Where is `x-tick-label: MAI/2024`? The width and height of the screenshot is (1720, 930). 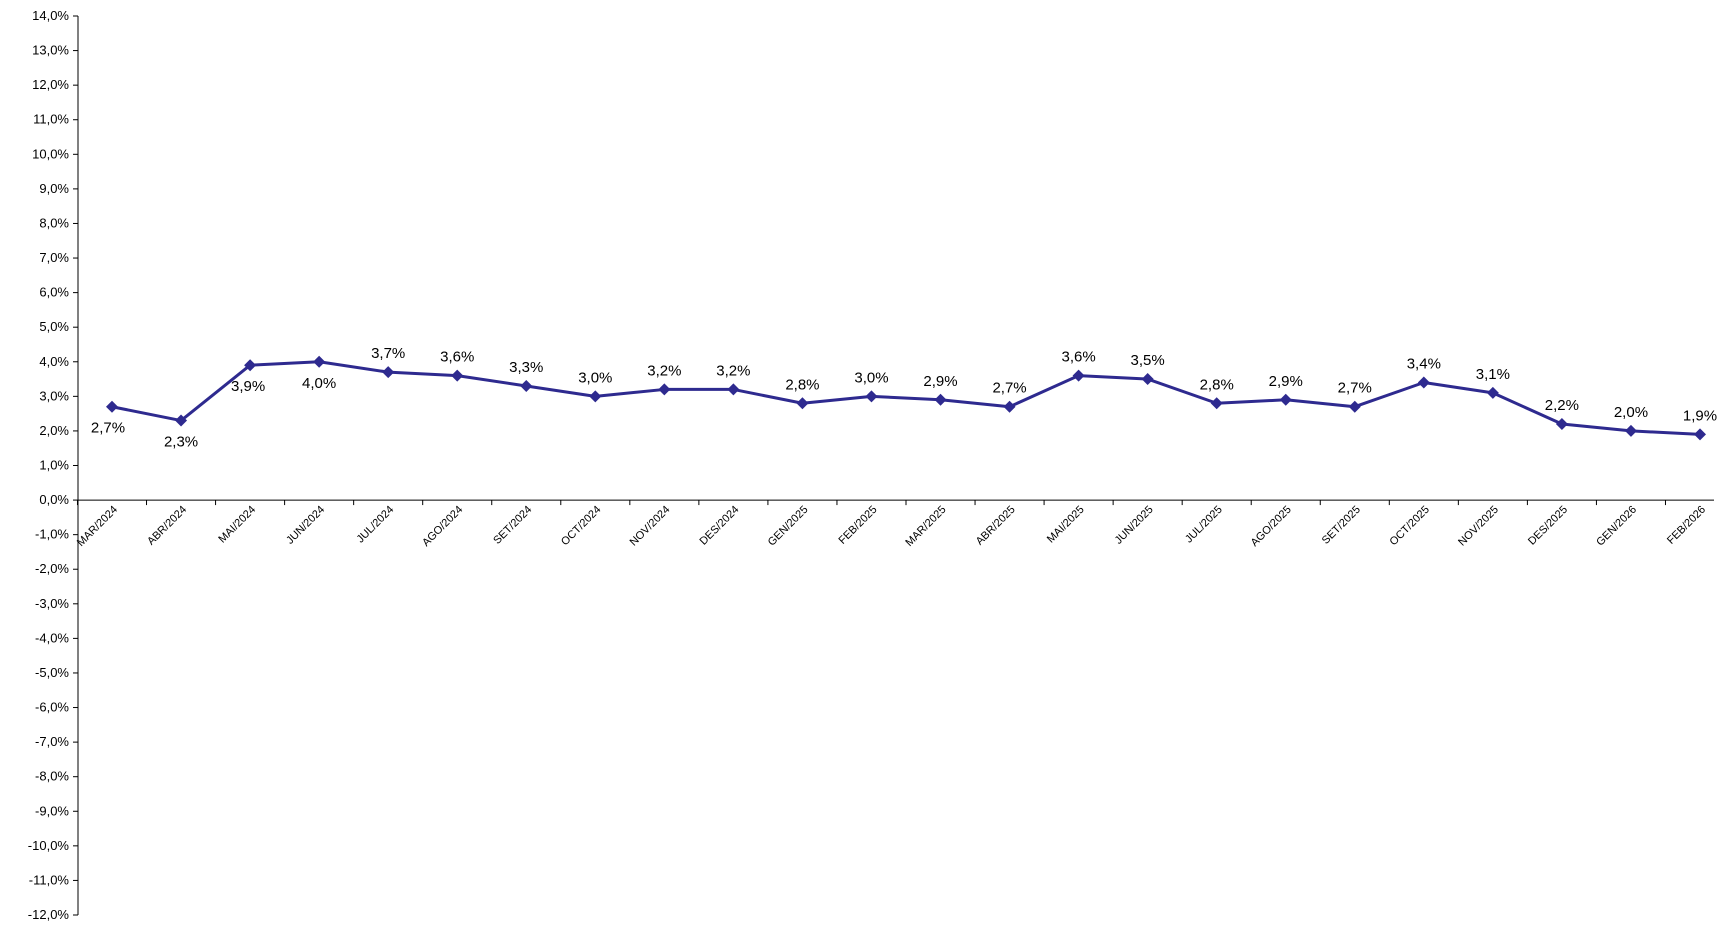 x-tick-label: MAI/2024 is located at coordinates (237, 525).